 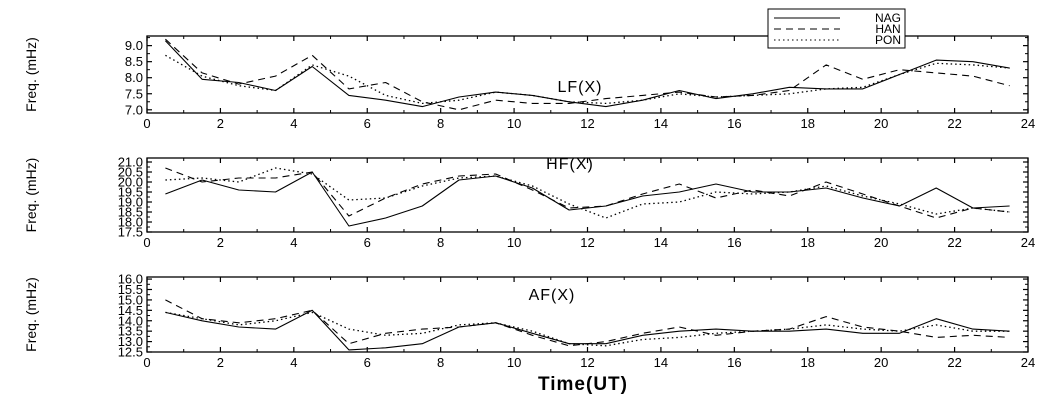 What do you see at coordinates (134, 93) in the screenshot?
I see `y-tick-label: 7.5` at bounding box center [134, 93].